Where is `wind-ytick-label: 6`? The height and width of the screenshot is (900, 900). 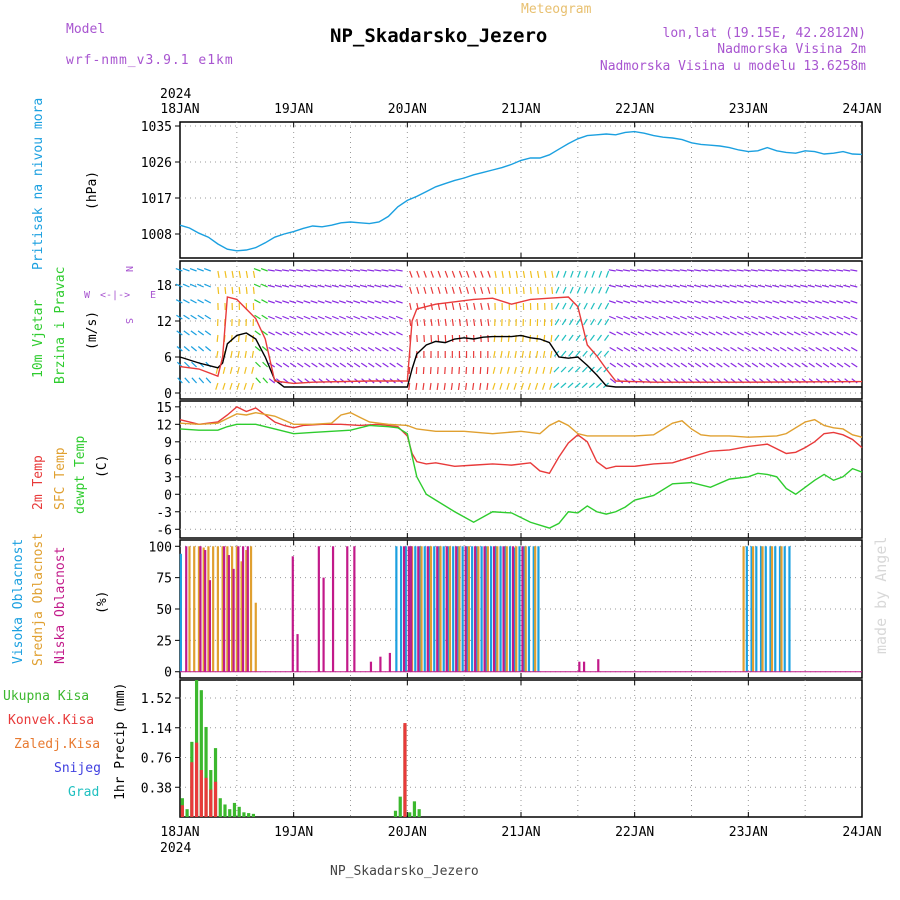
wind-ytick-label: 6 is located at coordinates (168, 358).